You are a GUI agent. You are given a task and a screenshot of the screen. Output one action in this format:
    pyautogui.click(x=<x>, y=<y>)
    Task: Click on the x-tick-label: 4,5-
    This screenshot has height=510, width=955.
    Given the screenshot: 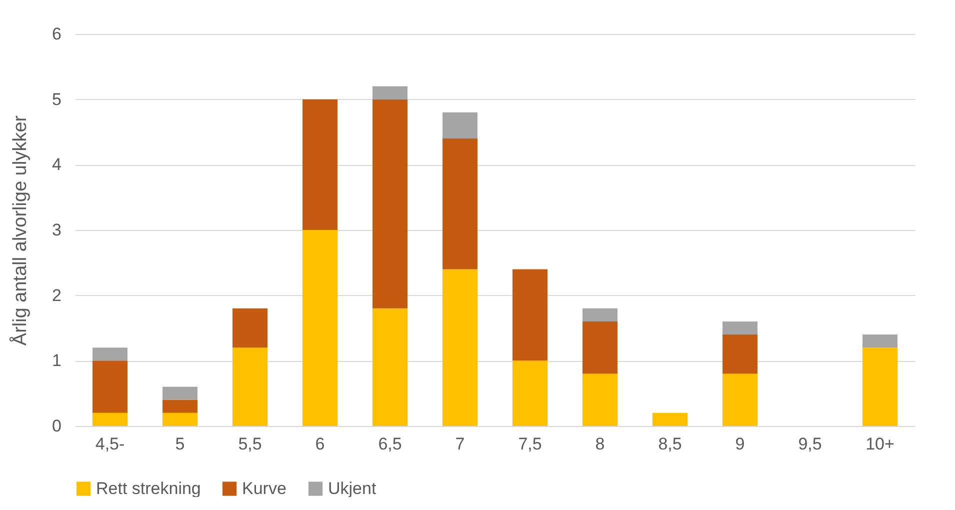 What is the action you would take?
    pyautogui.click(x=110, y=444)
    